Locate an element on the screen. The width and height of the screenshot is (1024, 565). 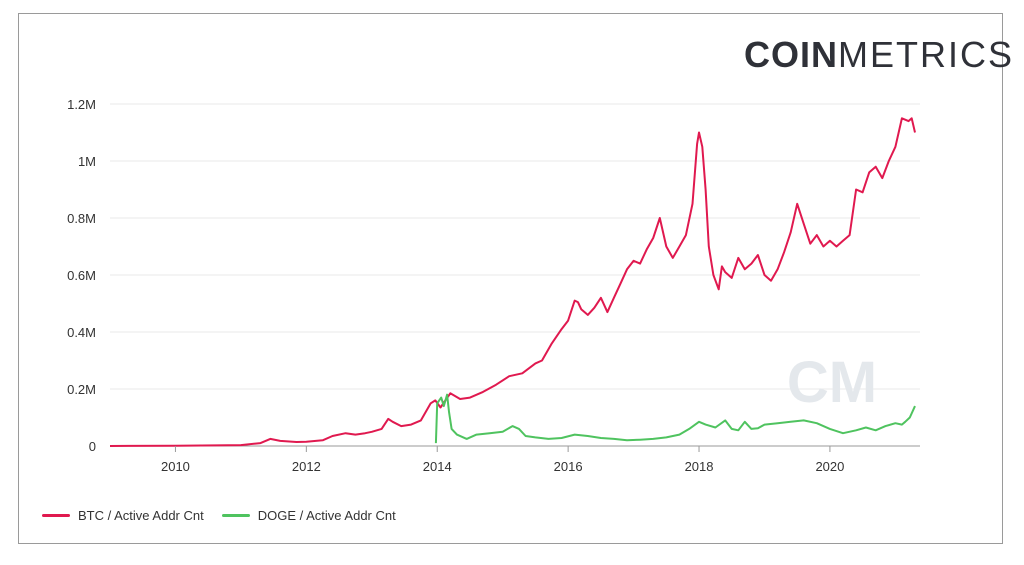
series-line-doge is located at coordinates (675, 418).